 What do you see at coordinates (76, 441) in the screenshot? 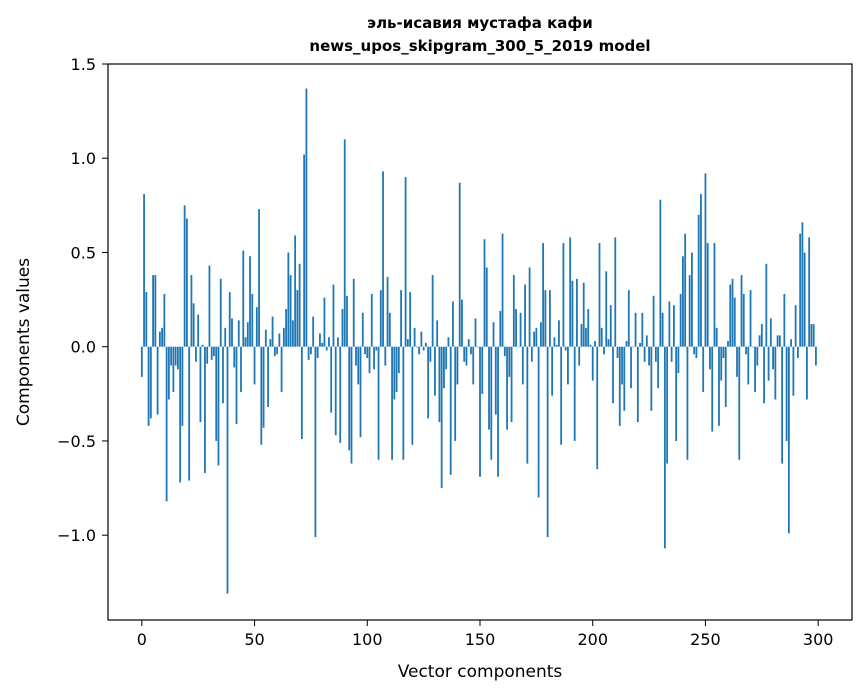
I see `y-tick-label: −0.5` at bounding box center [76, 441].